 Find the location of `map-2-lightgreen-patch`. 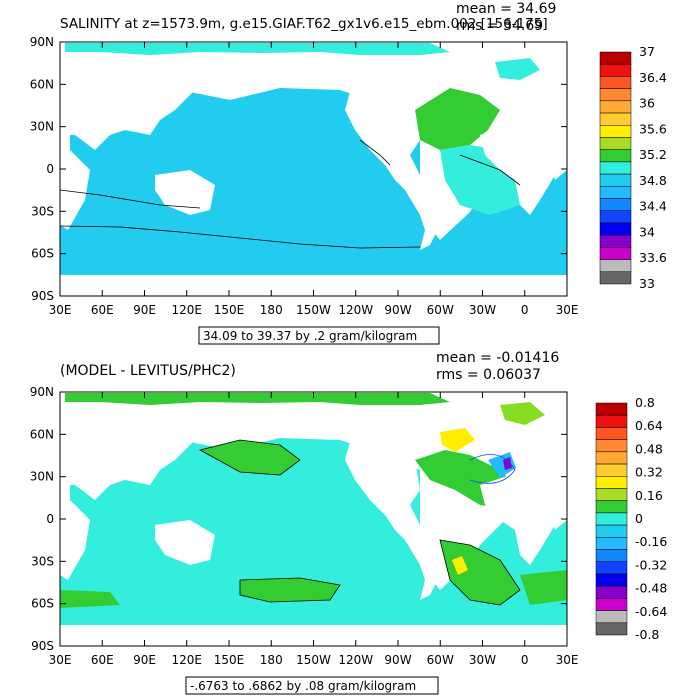

map-2-lightgreen-patch is located at coordinates (522, 413).